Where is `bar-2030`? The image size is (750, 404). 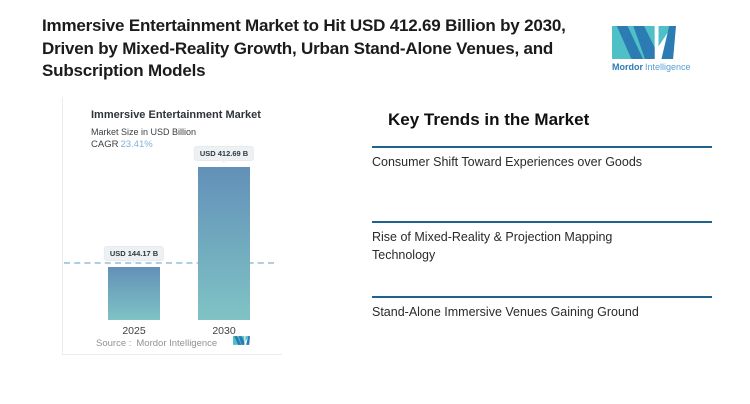
bar-2030 is located at coordinates (224, 243).